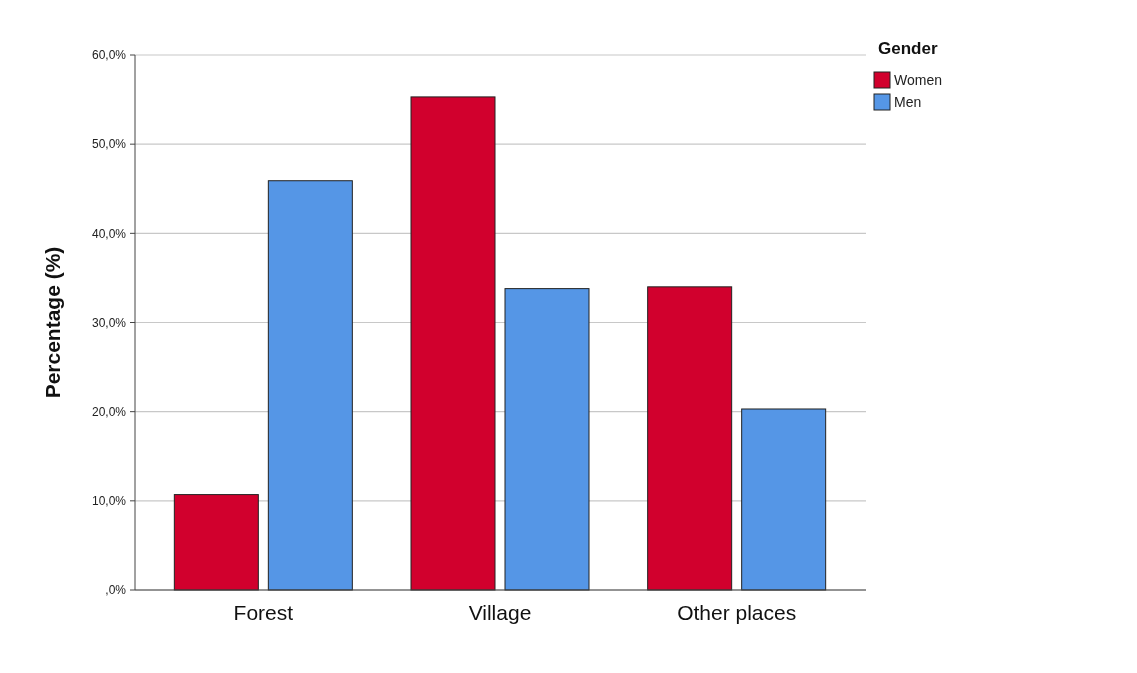 This screenshot has height=673, width=1137. I want to click on legend-title: Gender, so click(908, 48).